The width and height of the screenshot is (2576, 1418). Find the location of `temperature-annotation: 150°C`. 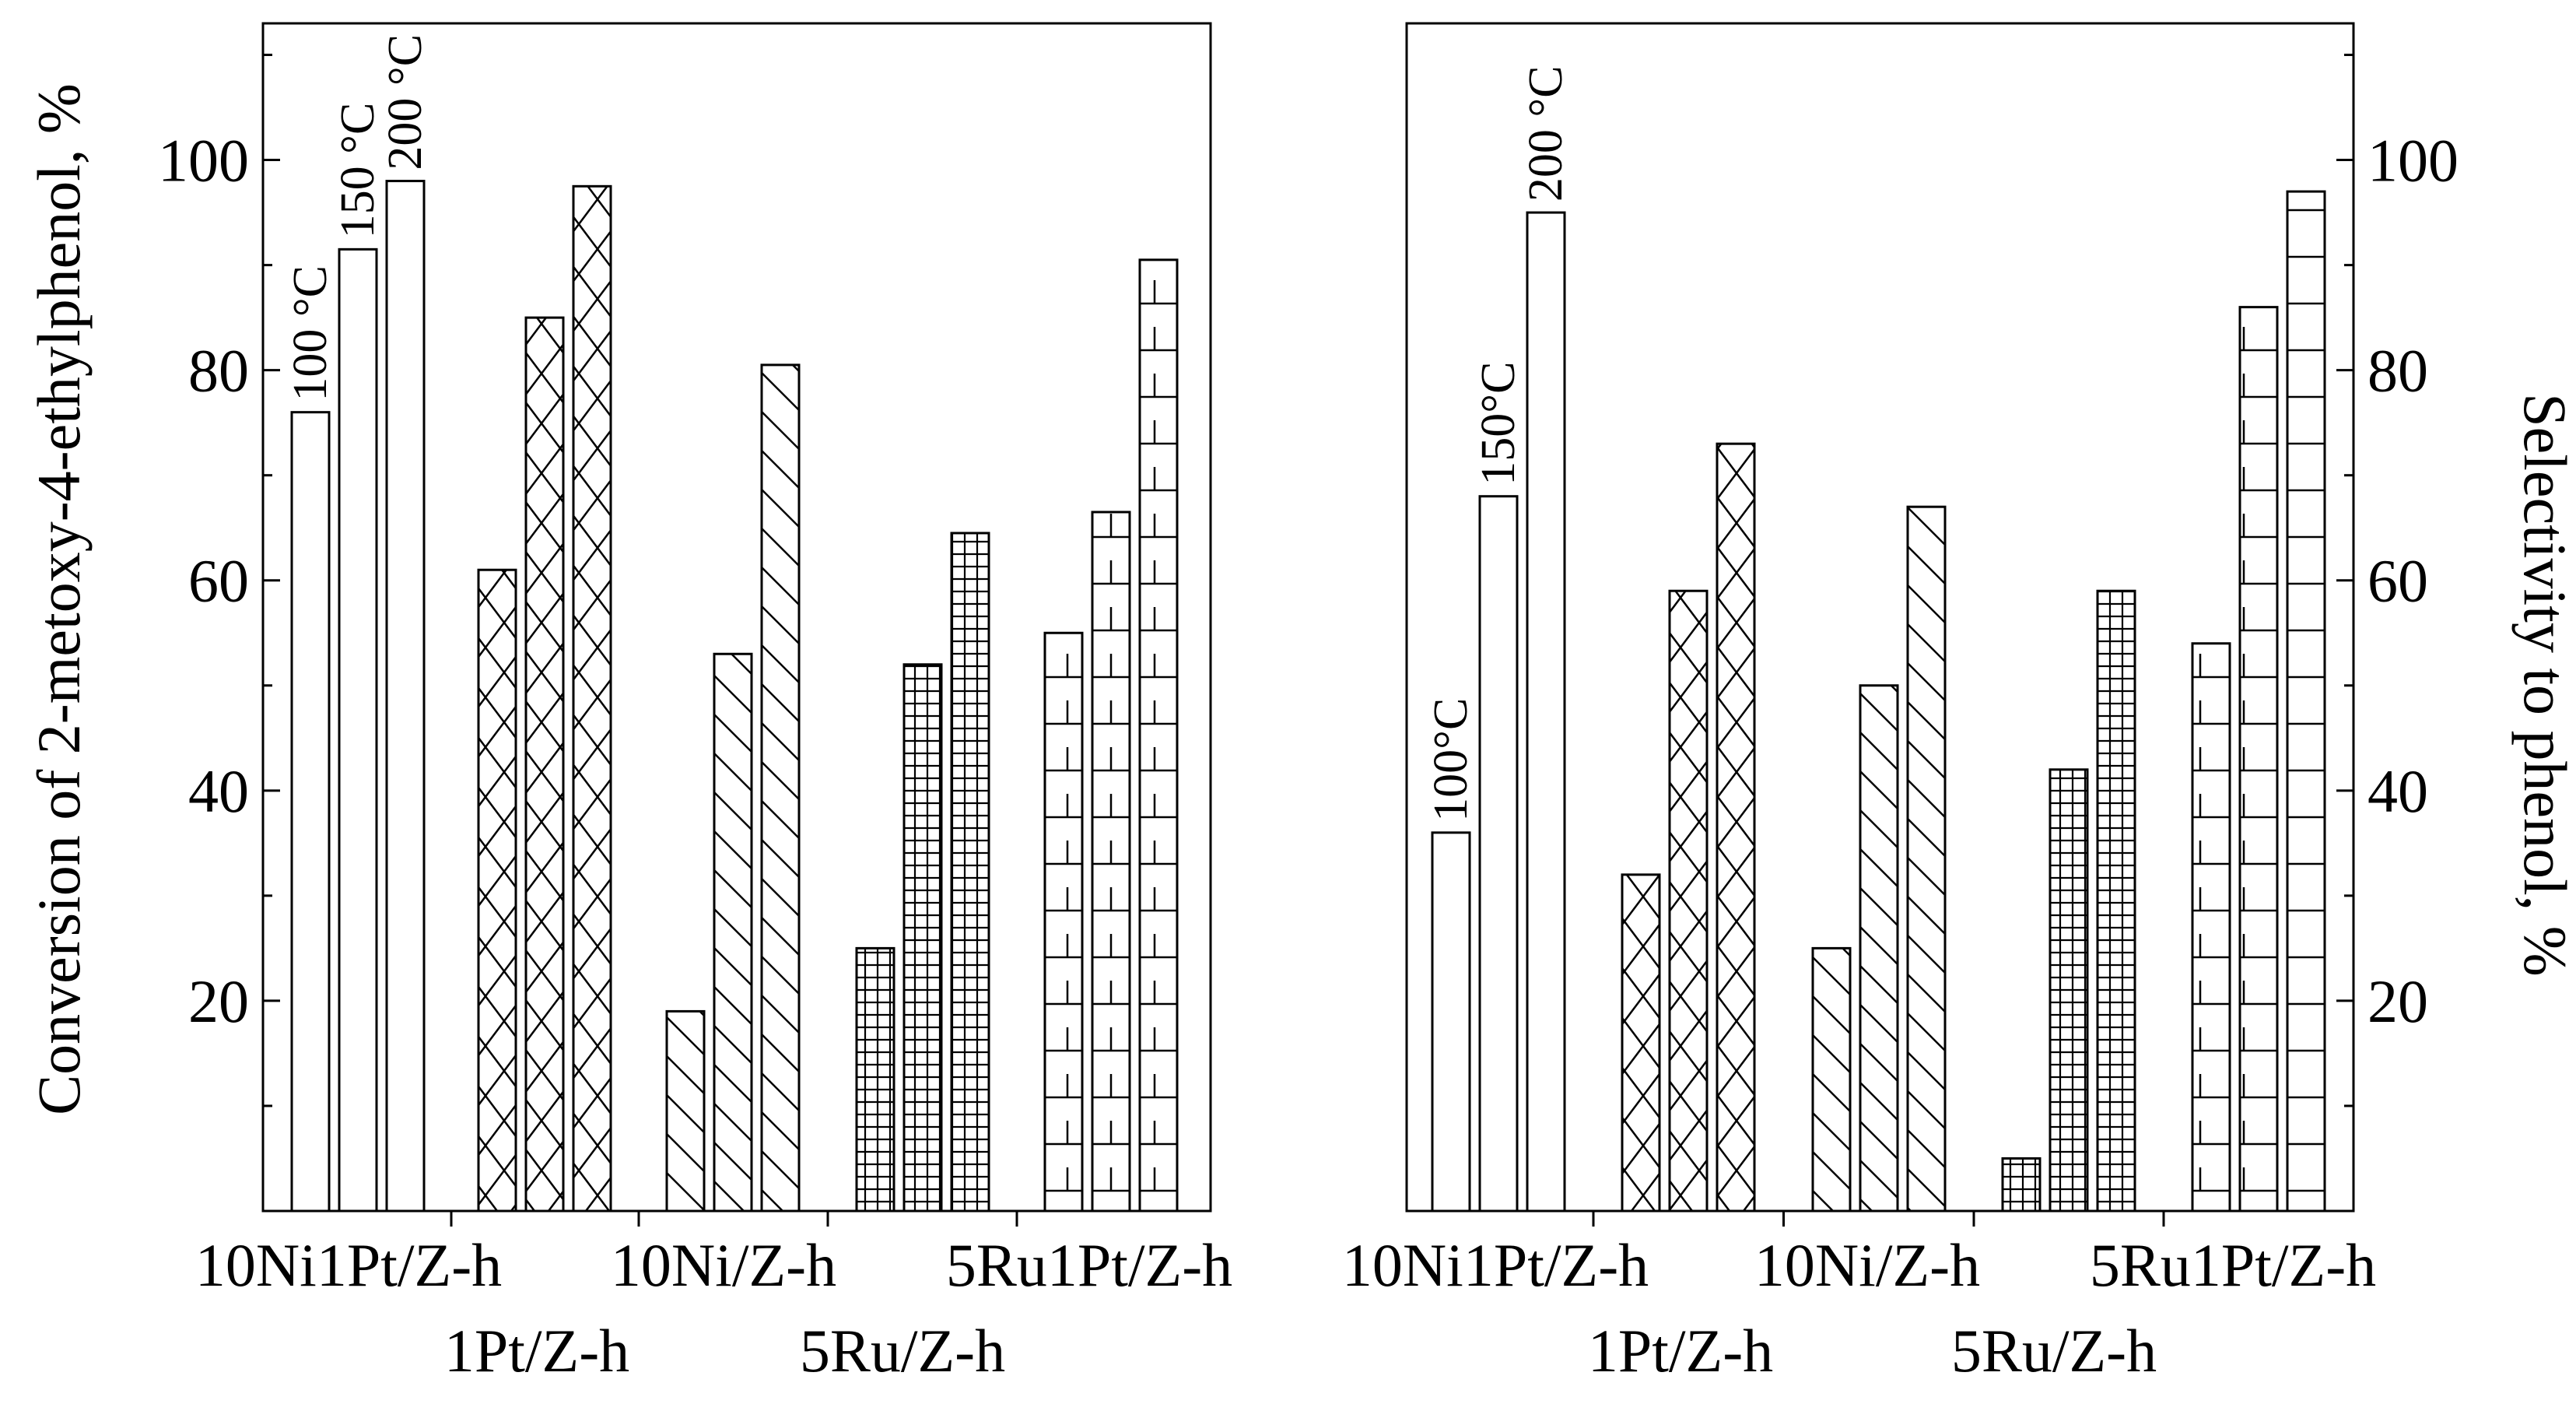

temperature-annotation: 150°C is located at coordinates (1498, 424).